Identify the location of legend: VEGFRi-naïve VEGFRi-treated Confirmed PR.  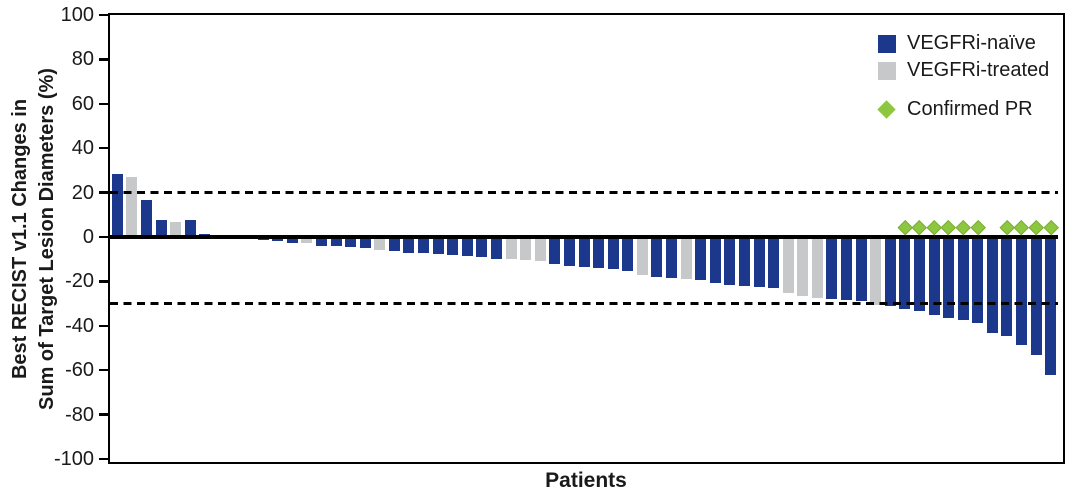
(963, 76).